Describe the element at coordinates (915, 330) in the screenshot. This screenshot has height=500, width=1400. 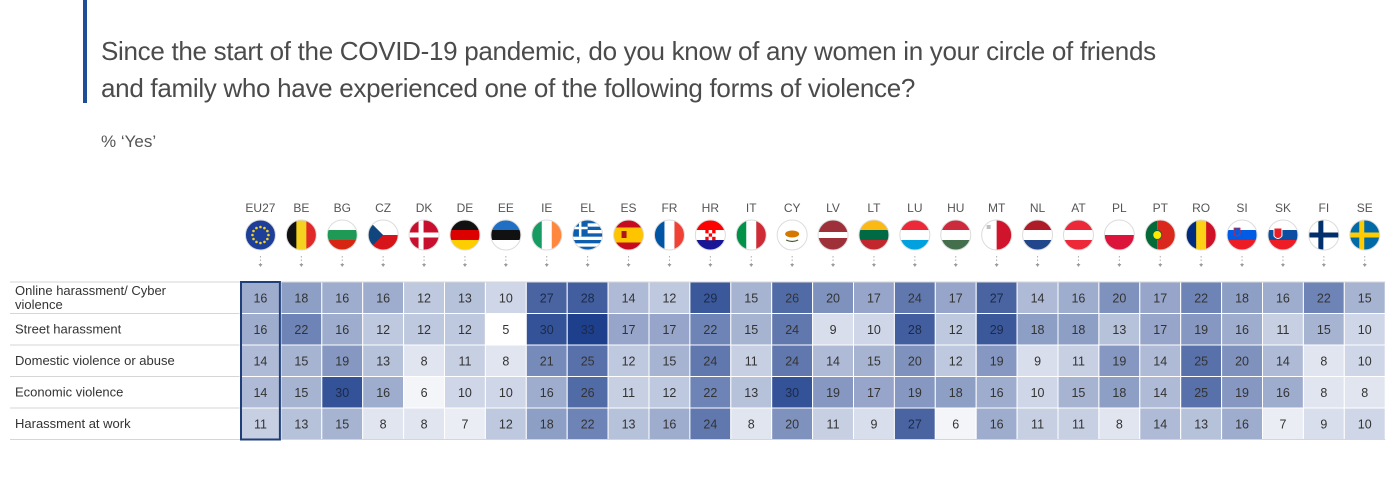
I see `cell-value: 28` at that location.